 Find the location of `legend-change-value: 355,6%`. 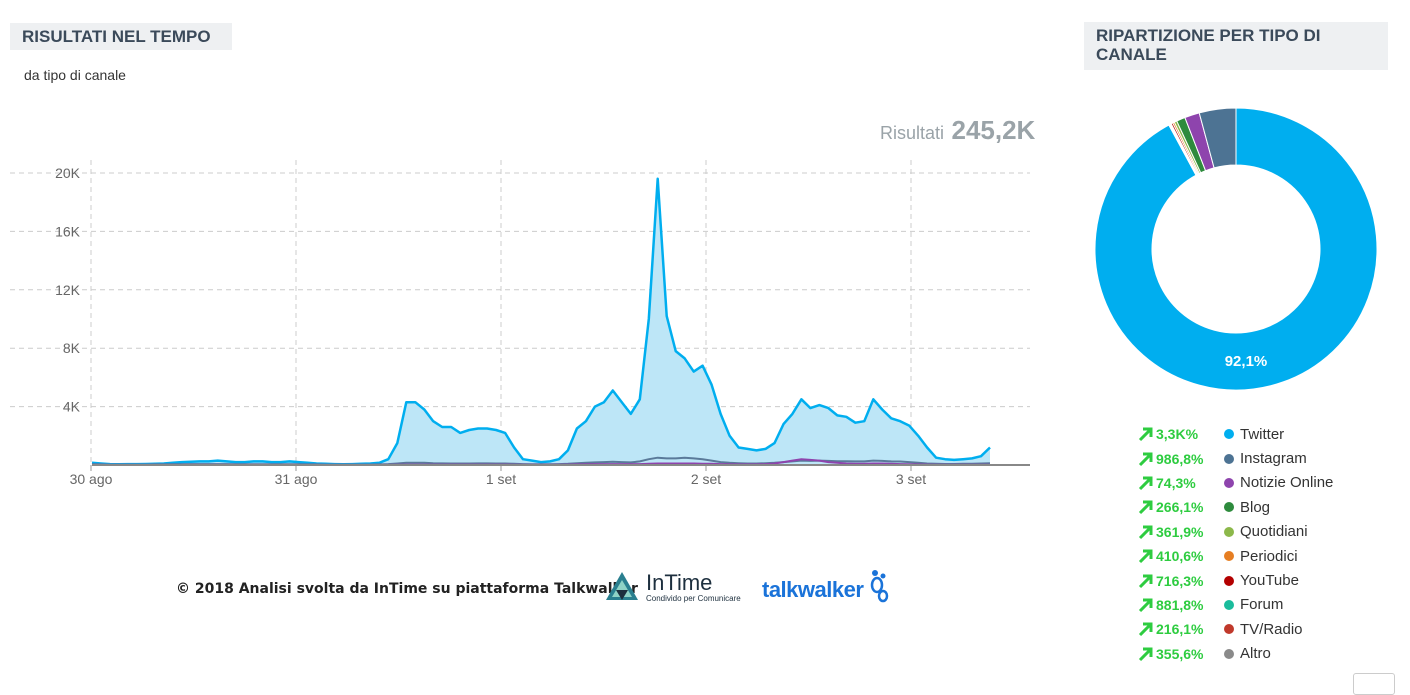

legend-change-value: 355,6% is located at coordinates (1180, 653).